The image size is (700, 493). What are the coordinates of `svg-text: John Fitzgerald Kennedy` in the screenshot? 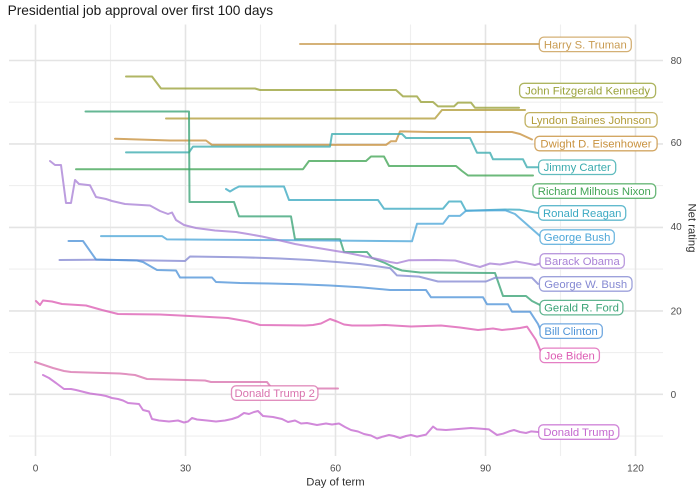 It's located at (587, 92).